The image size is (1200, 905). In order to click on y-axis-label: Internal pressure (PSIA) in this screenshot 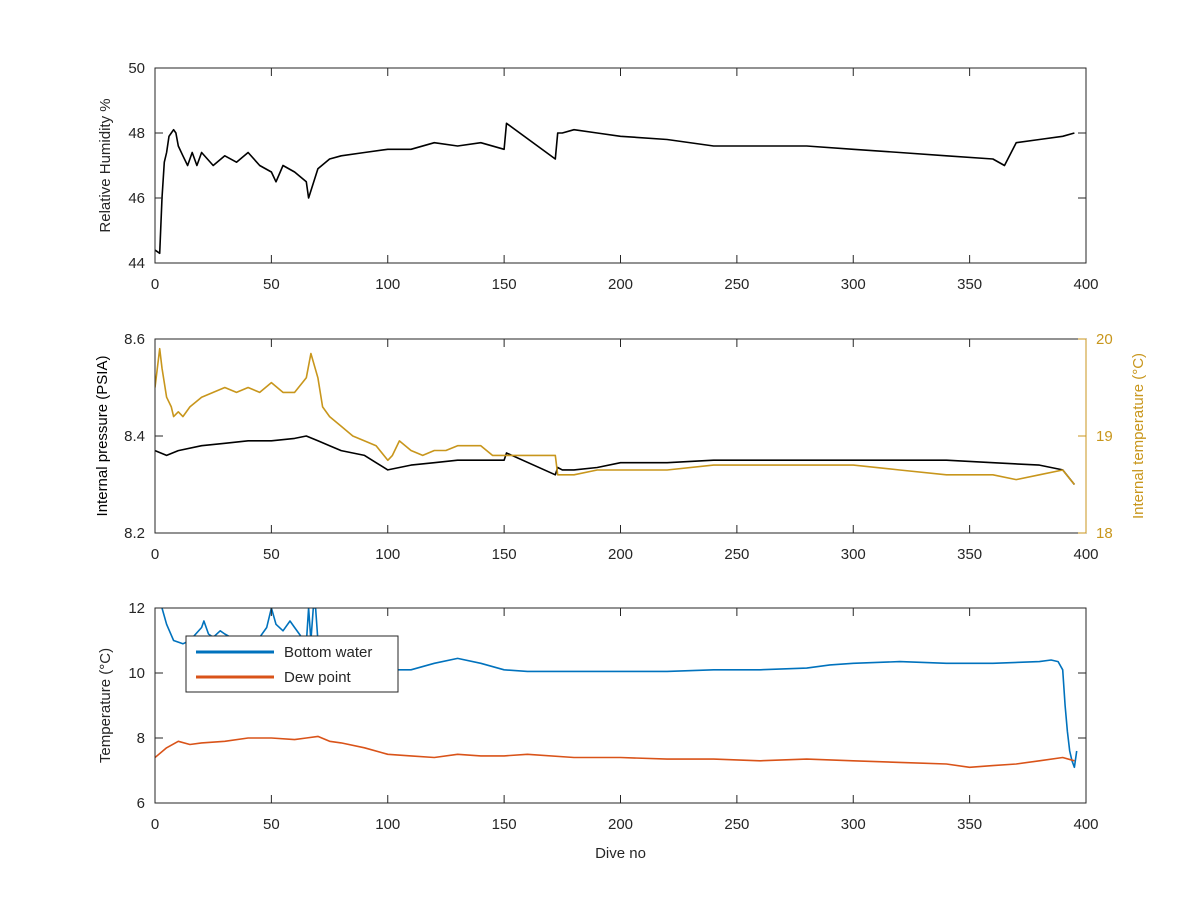, I will do `click(102, 436)`.